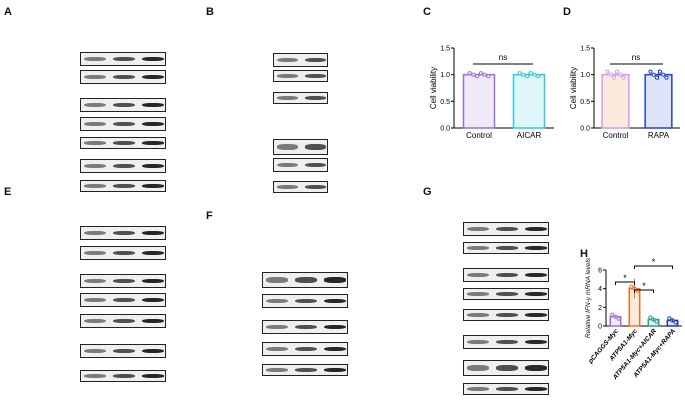 The image size is (685, 402). Describe the element at coordinates (210, 12) in the screenshot. I see `panel-letter-b: B` at that location.